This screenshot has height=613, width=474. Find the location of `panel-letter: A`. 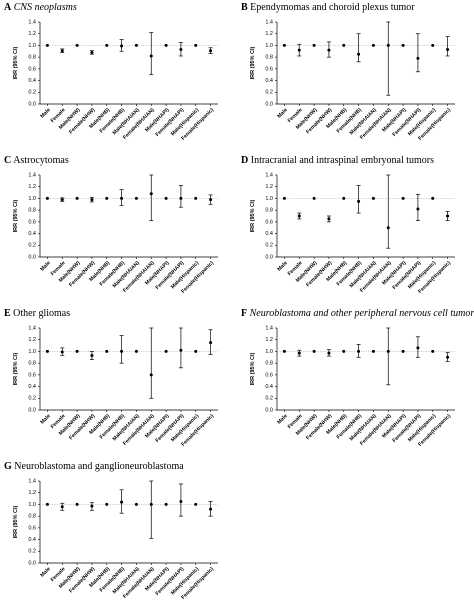

panel-letter: A is located at coordinates (8, 7).